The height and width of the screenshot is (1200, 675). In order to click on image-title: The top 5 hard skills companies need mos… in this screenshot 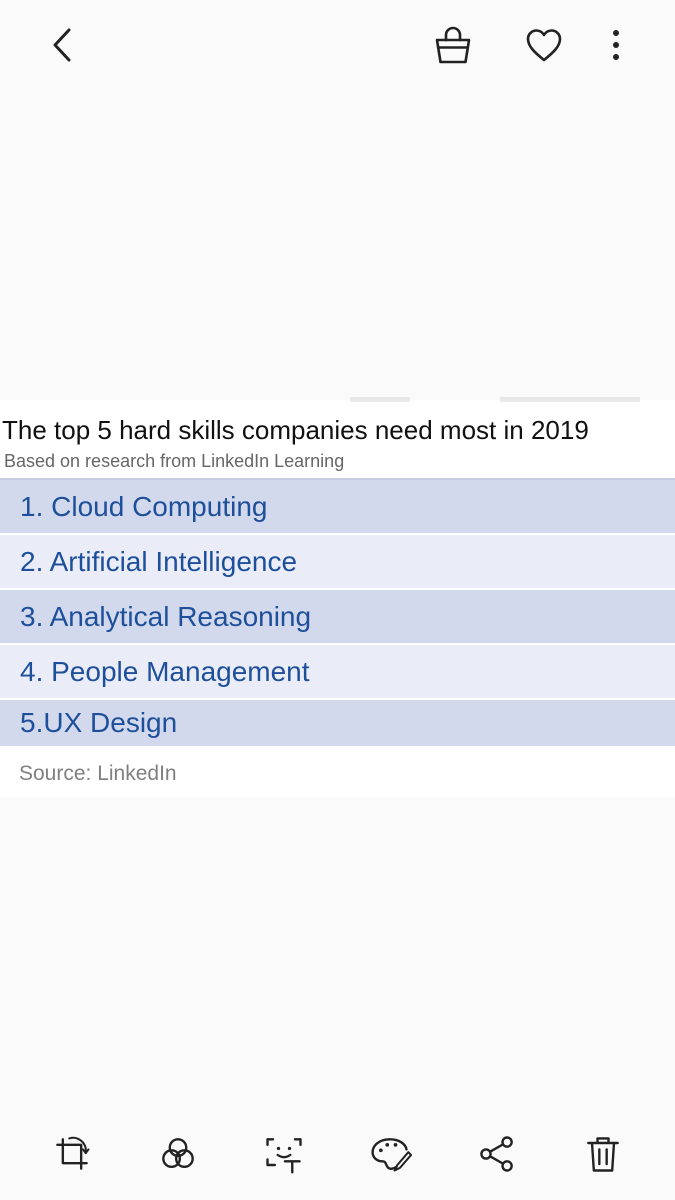, I will do `click(295, 430)`.